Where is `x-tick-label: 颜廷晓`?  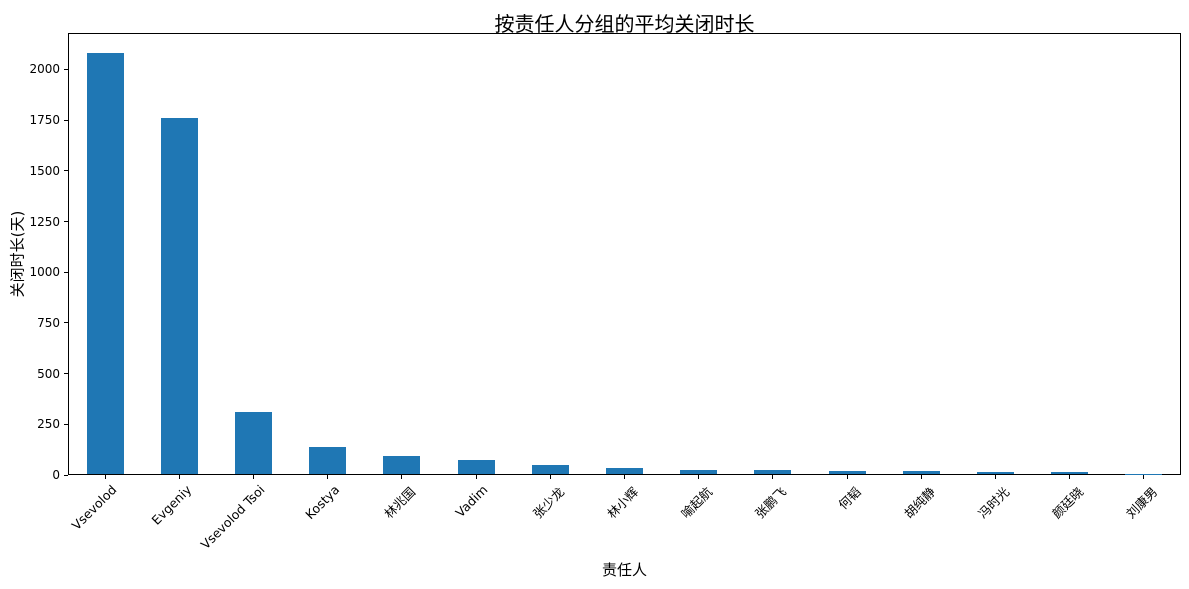
x-tick-label: 颜廷晓 is located at coordinates (1068, 503).